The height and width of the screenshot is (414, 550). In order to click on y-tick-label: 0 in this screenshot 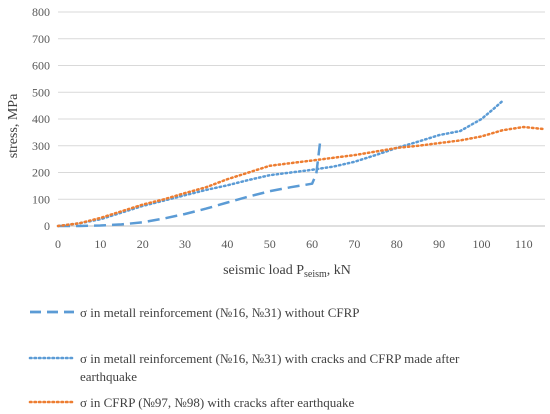, I will do `click(47, 226)`.